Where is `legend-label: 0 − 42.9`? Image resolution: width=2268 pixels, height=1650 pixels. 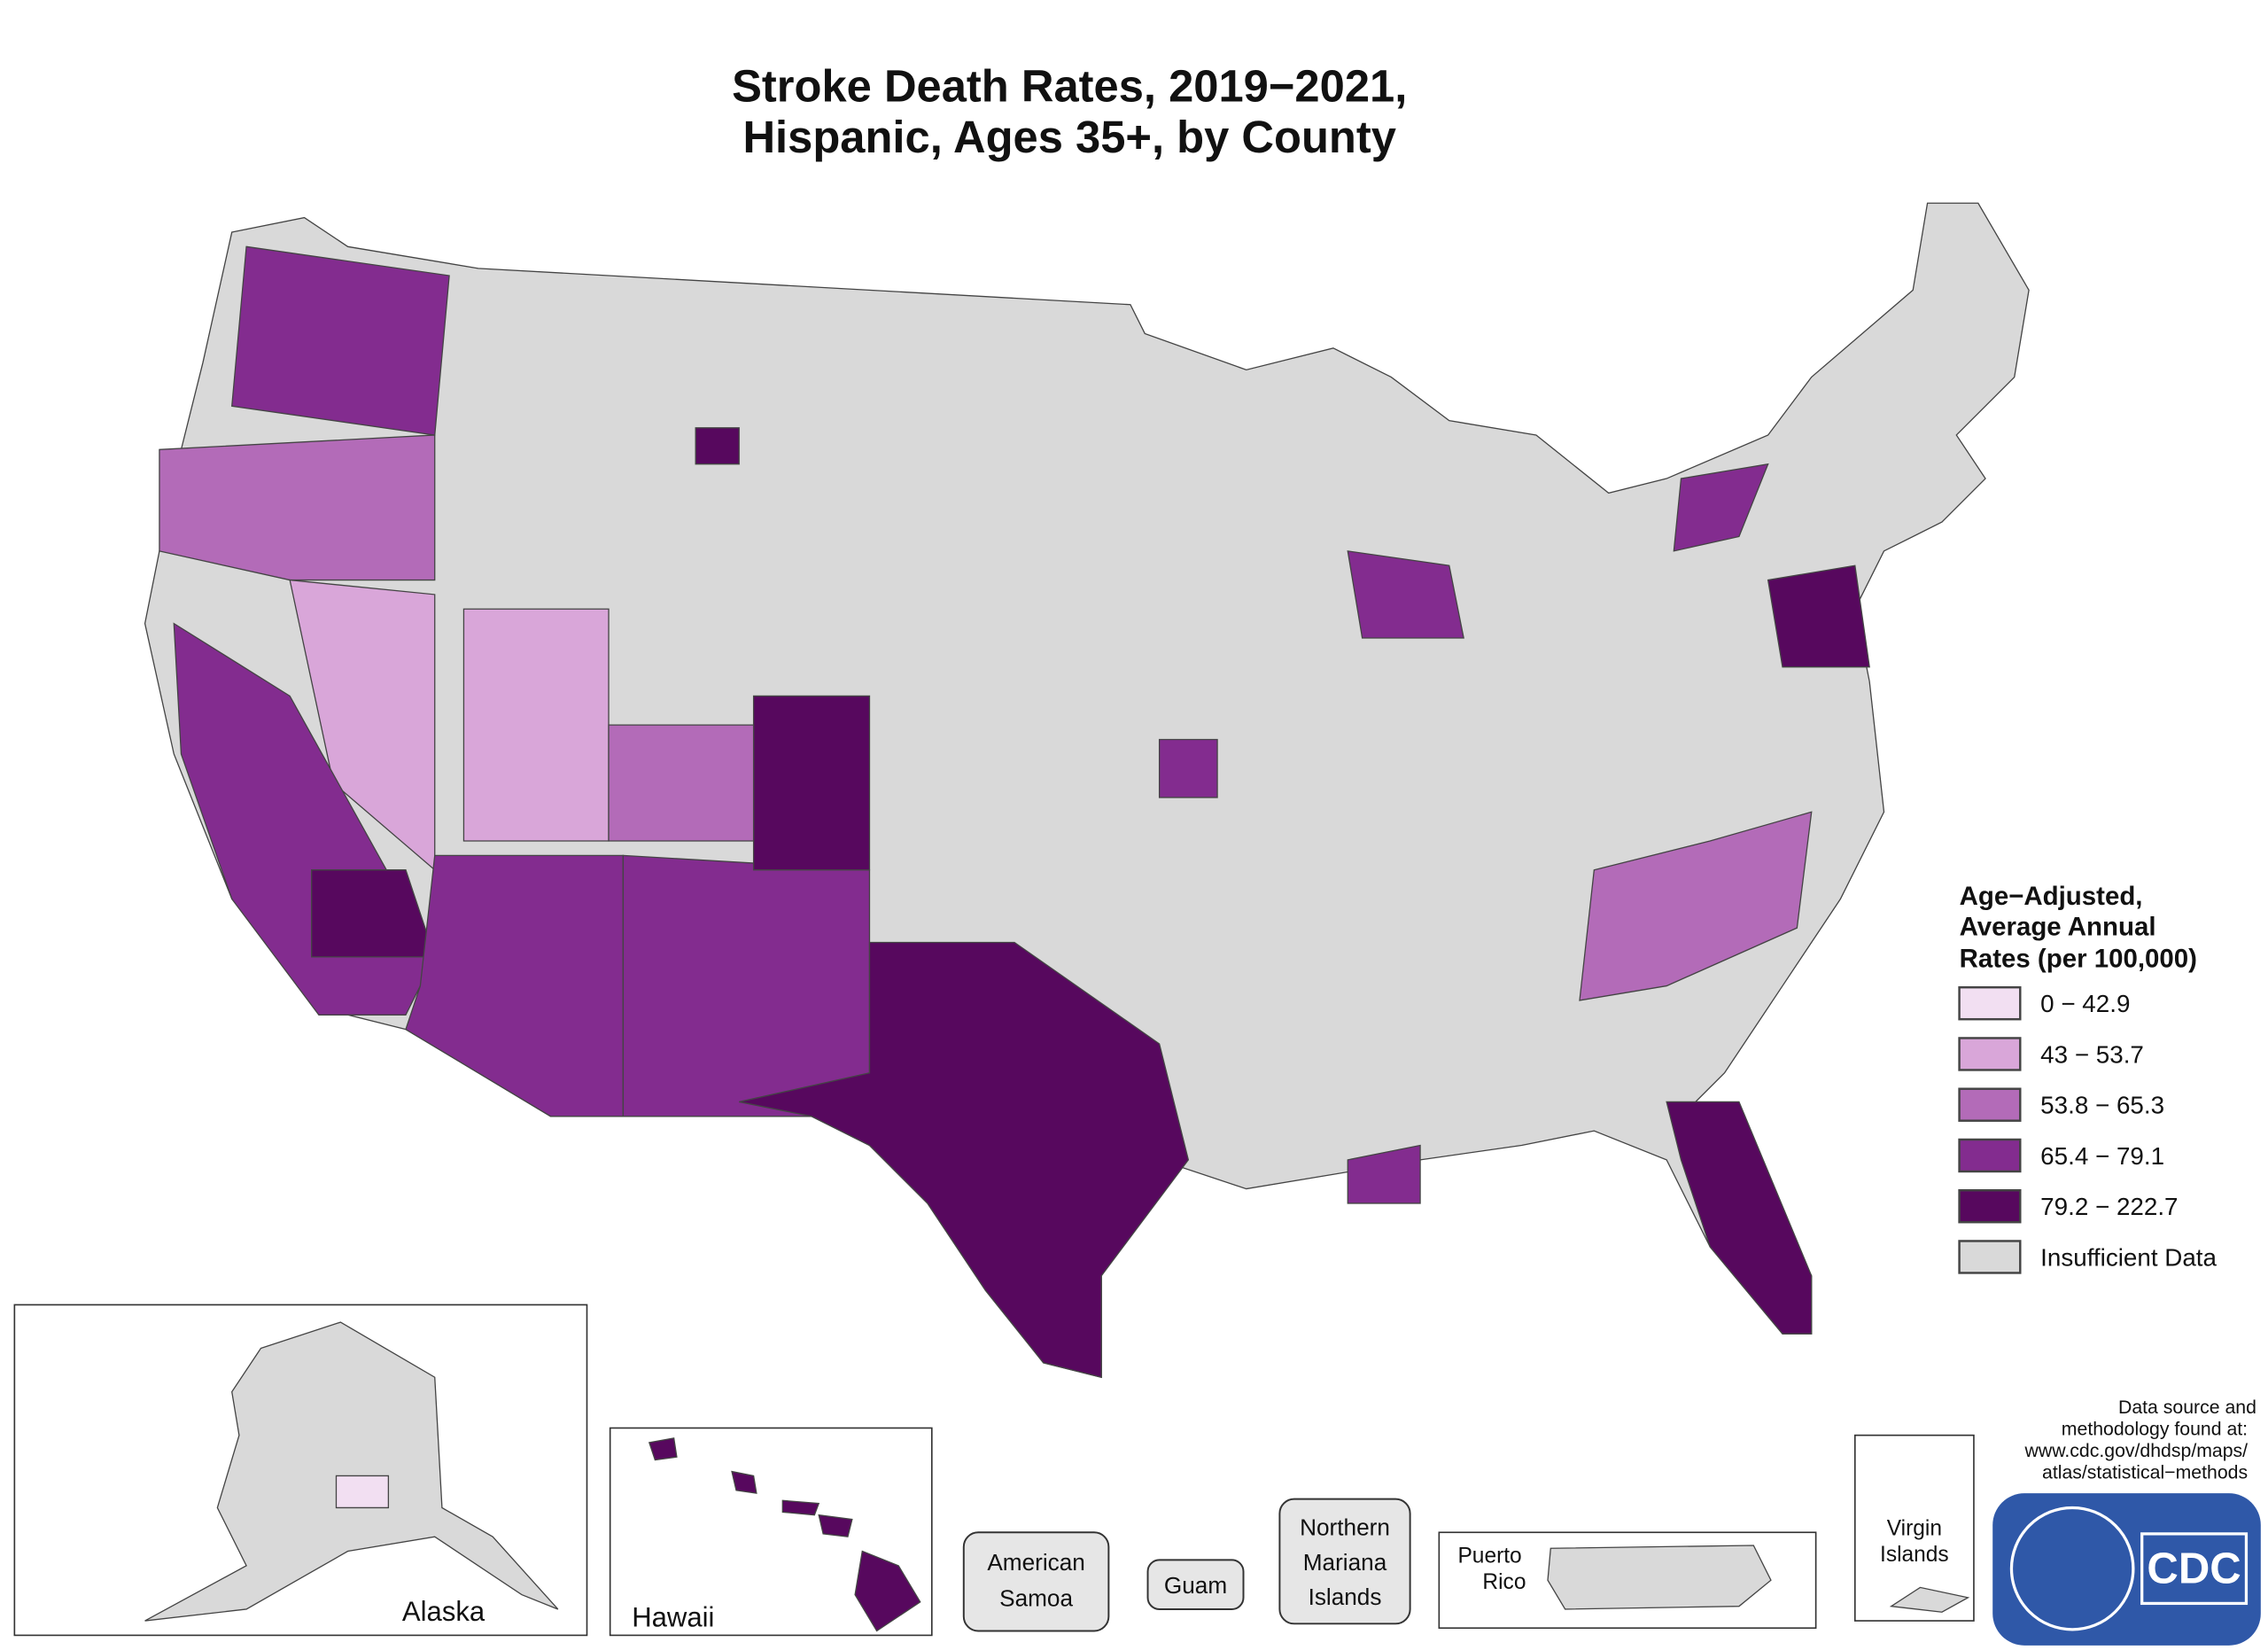 legend-label: 0 − 42.9 is located at coordinates (2085, 1003).